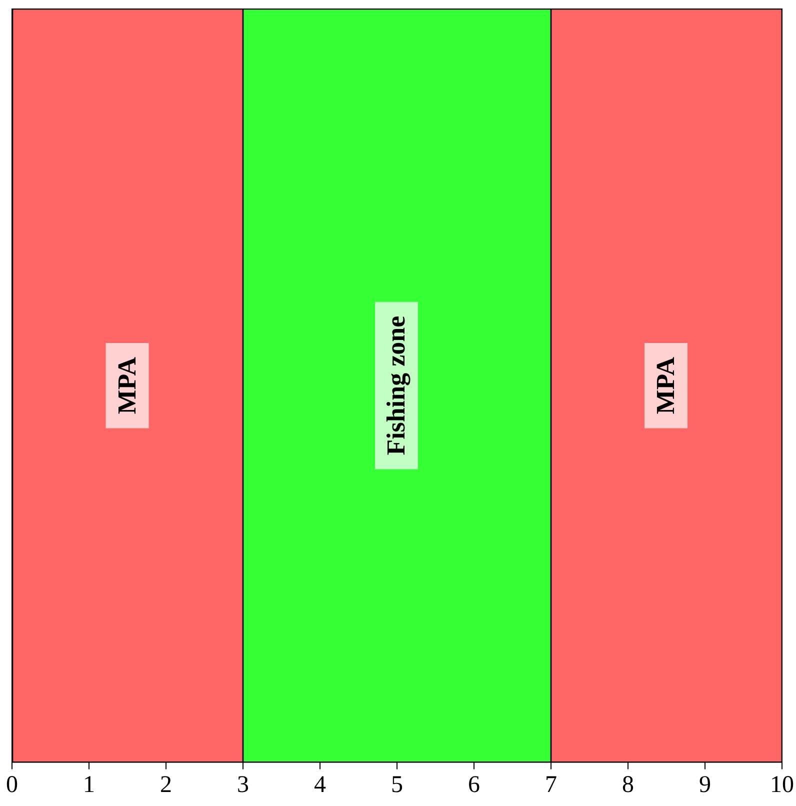 The height and width of the screenshot is (806, 796). I want to click on x-tick-label: 0, so click(12, 785).